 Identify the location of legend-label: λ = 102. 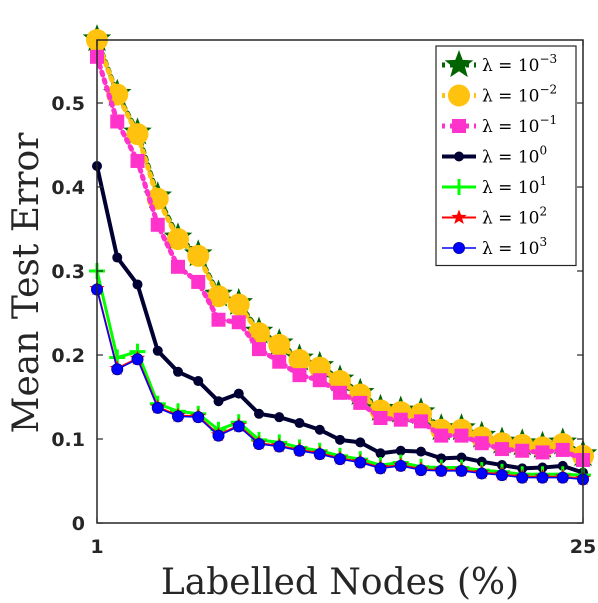
(514, 217).